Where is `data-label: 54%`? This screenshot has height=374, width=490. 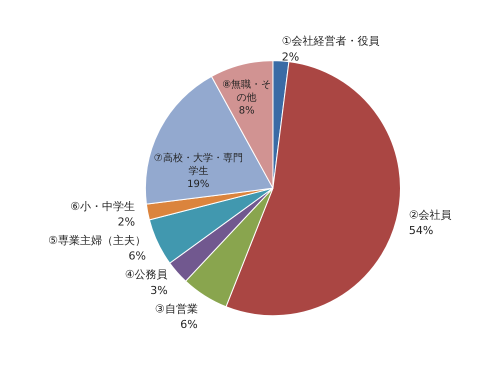 data-label: 54% is located at coordinates (421, 231).